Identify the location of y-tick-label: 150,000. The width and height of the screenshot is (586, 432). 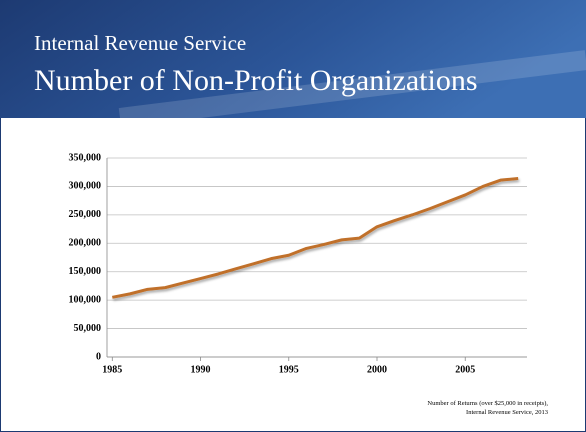
(85, 271).